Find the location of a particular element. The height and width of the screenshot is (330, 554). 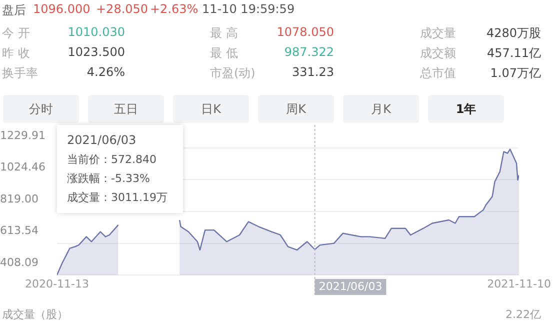

y-tick-label: 1229.91 is located at coordinates (23, 135).